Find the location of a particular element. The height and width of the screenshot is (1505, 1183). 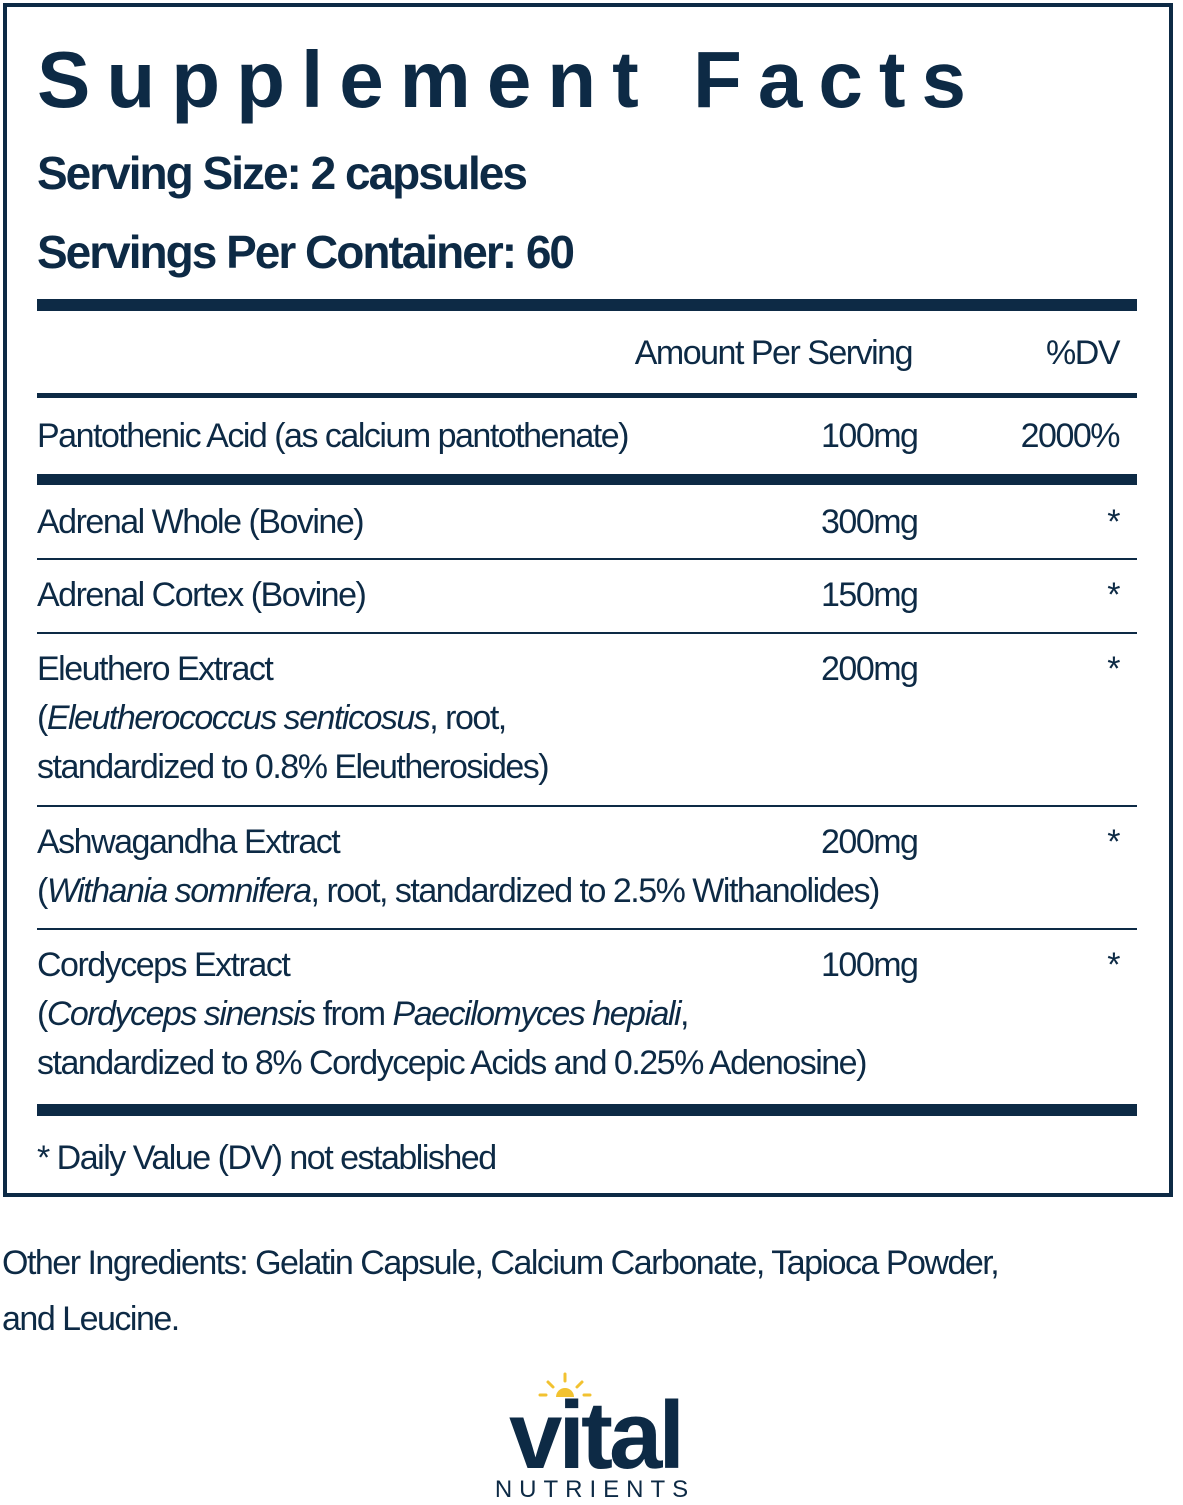

serving-size: Serving Size: 2 capsules is located at coordinates (282, 173).